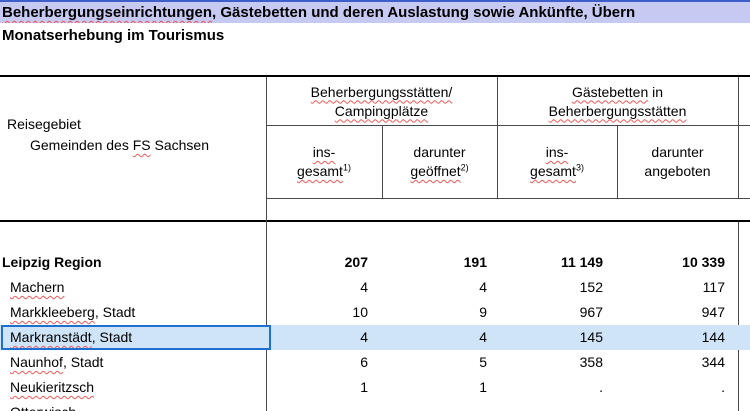  What do you see at coordinates (364, 387) in the screenshot?
I see `cell-insgesamt1: 1` at bounding box center [364, 387].